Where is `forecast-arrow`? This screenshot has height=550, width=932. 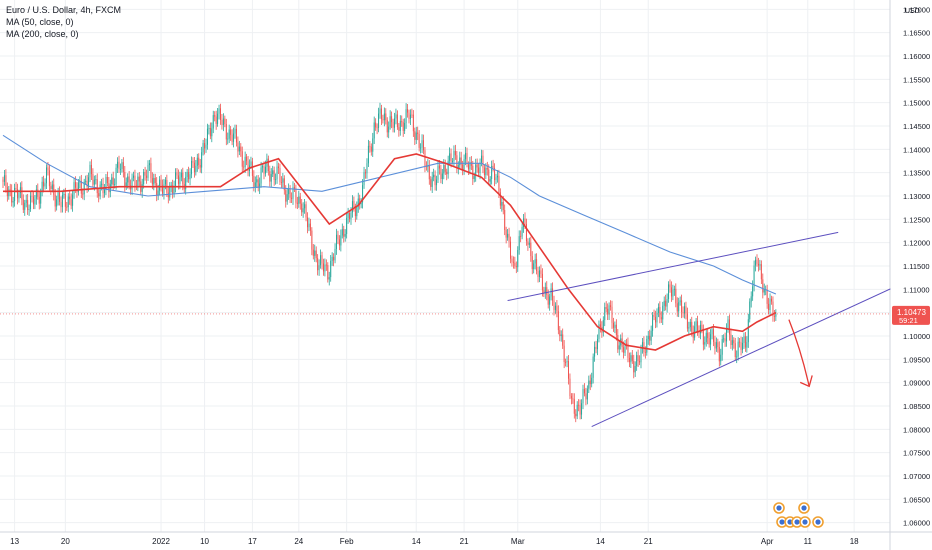
forecast-arrow is located at coordinates (799, 353).